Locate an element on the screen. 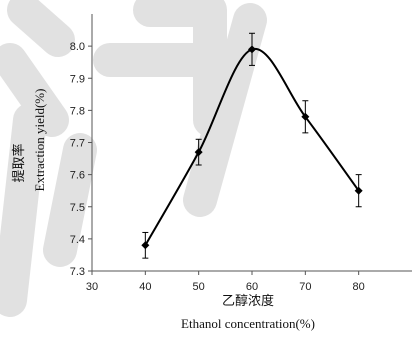 The width and height of the screenshot is (413, 340). x-tick-label: 30 is located at coordinates (92, 287).